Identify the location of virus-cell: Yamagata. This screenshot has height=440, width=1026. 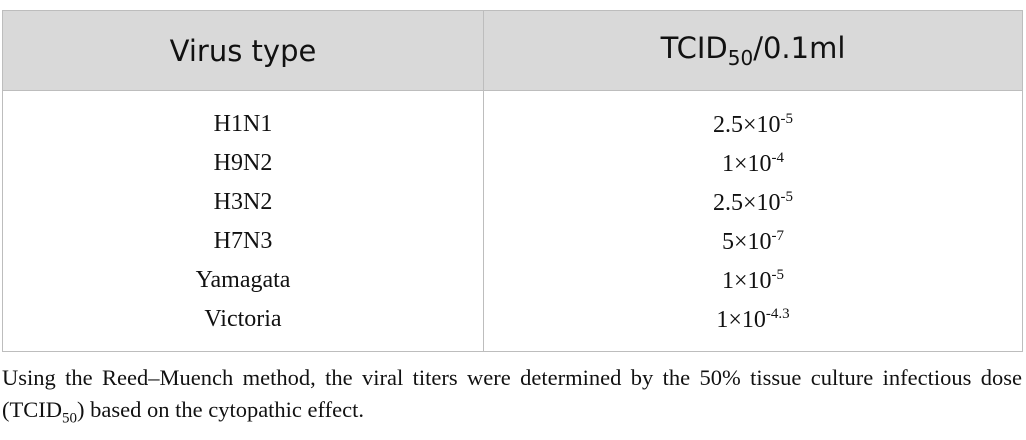
(243, 280).